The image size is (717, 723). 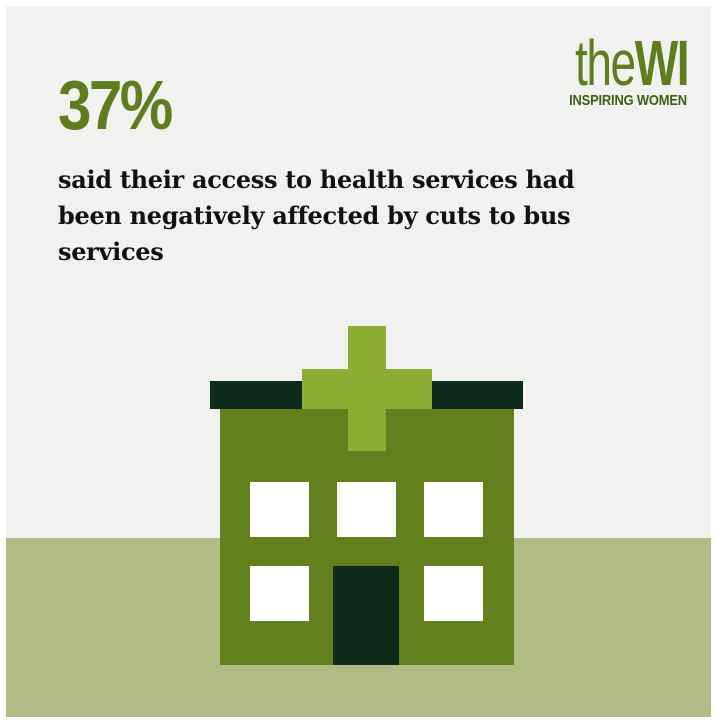 What do you see at coordinates (662, 63) in the screenshot?
I see `logo-wi: WI` at bounding box center [662, 63].